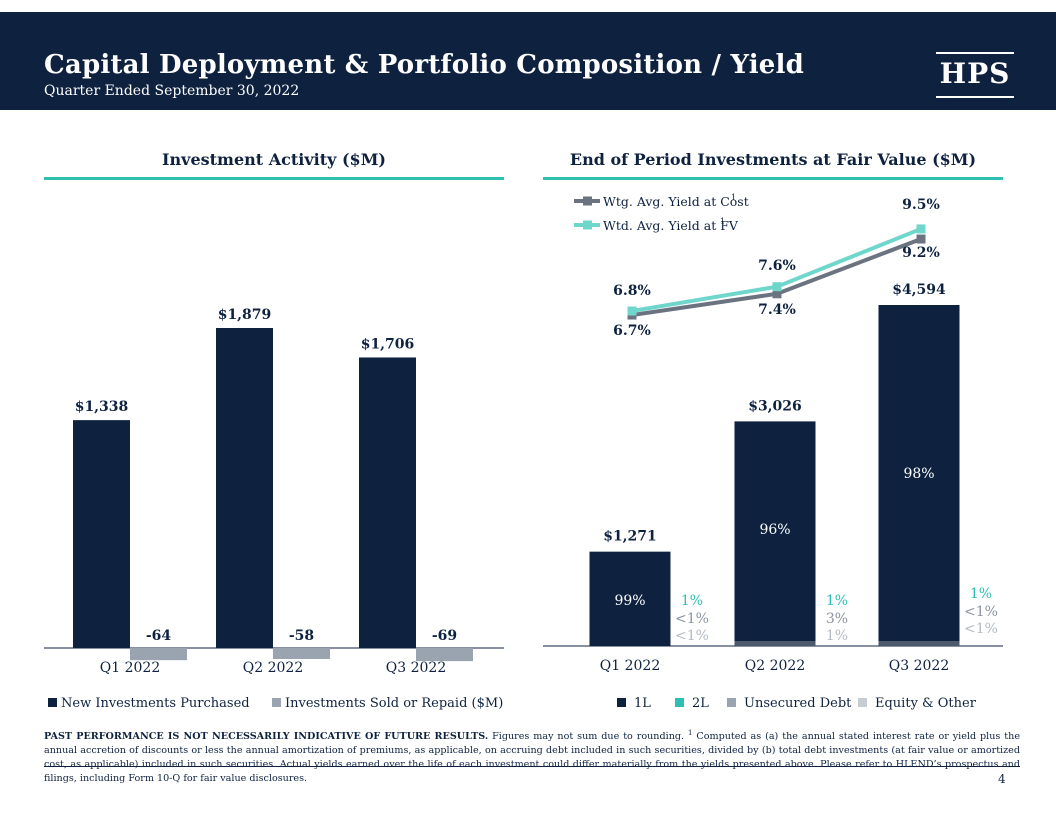 The image size is (1056, 816). I want to click on legend-label: Unsecured Debt, so click(798, 703).